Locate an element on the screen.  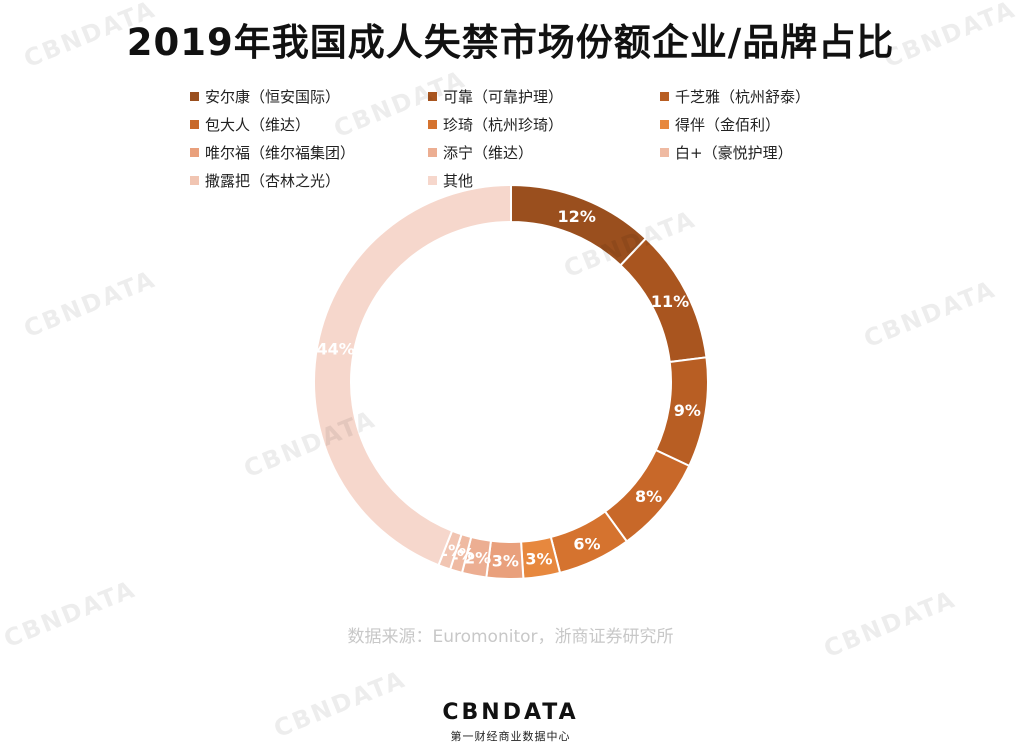
legend-item: 千芝雅（杭州舒泰） is located at coordinates (735, 96).